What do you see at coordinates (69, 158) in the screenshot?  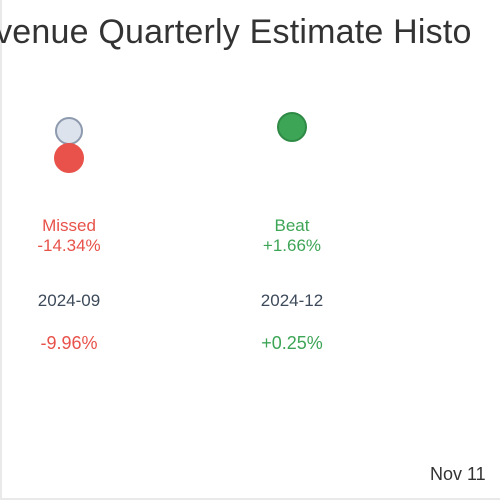 I see `actual-marker-missed` at bounding box center [69, 158].